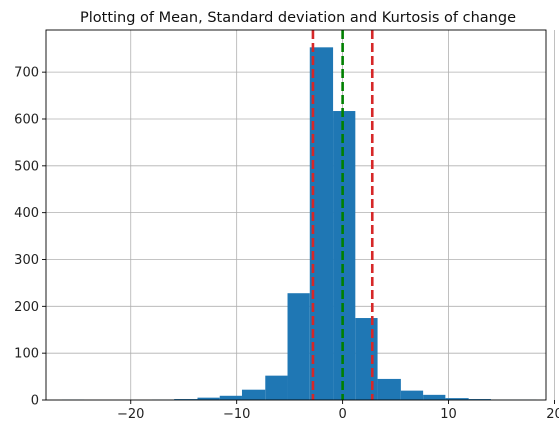  I want to click on x-tick-label: −20, so click(130, 414).